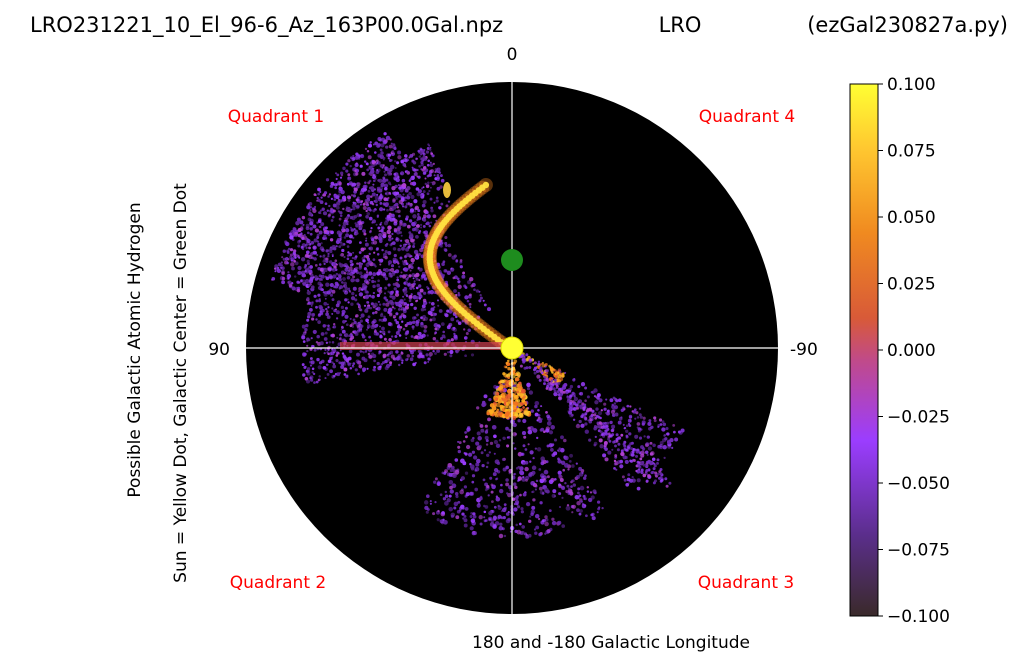  What do you see at coordinates (918, 484) in the screenshot?
I see `colorbar-tick-label: −0.050` at bounding box center [918, 484].